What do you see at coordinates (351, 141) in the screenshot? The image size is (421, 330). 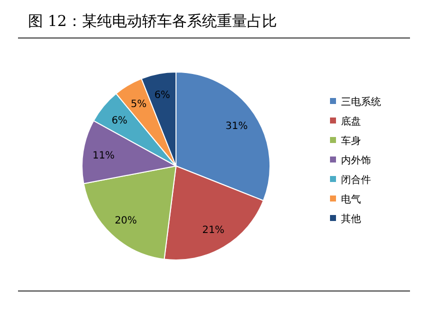 I see `legend-label: 车身` at bounding box center [351, 141].